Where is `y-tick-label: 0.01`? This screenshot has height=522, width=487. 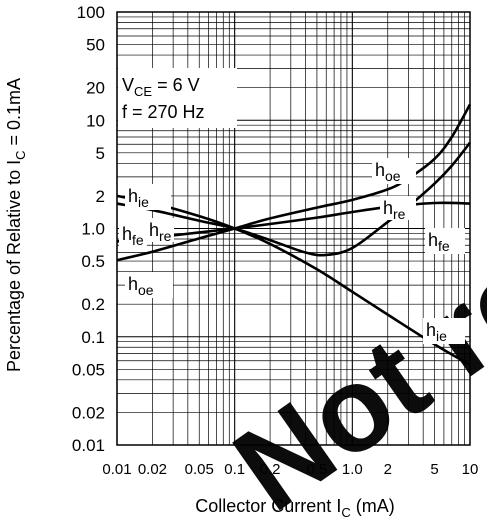
y-tick-label: 0.01 is located at coordinates (88, 445).